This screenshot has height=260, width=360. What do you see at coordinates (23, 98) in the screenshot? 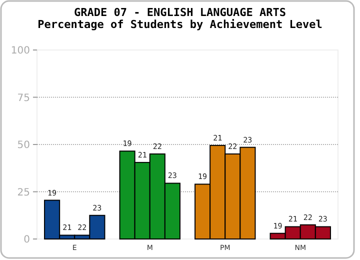
I see `y-tick-label: 75` at bounding box center [23, 98].